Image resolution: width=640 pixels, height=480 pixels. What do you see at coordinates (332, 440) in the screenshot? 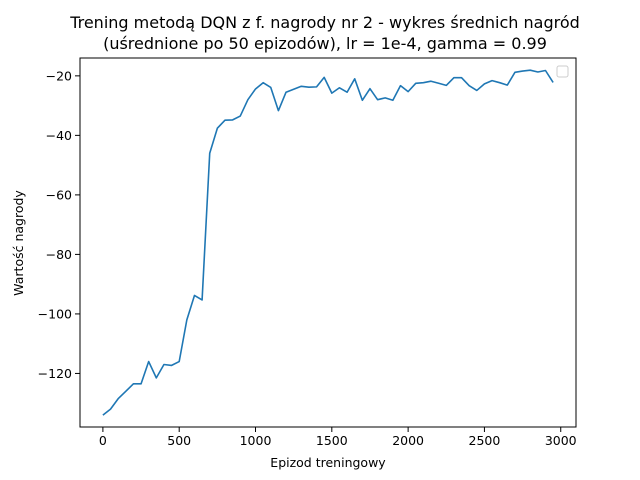
I see `x-tick-label: 1500` at bounding box center [332, 440].